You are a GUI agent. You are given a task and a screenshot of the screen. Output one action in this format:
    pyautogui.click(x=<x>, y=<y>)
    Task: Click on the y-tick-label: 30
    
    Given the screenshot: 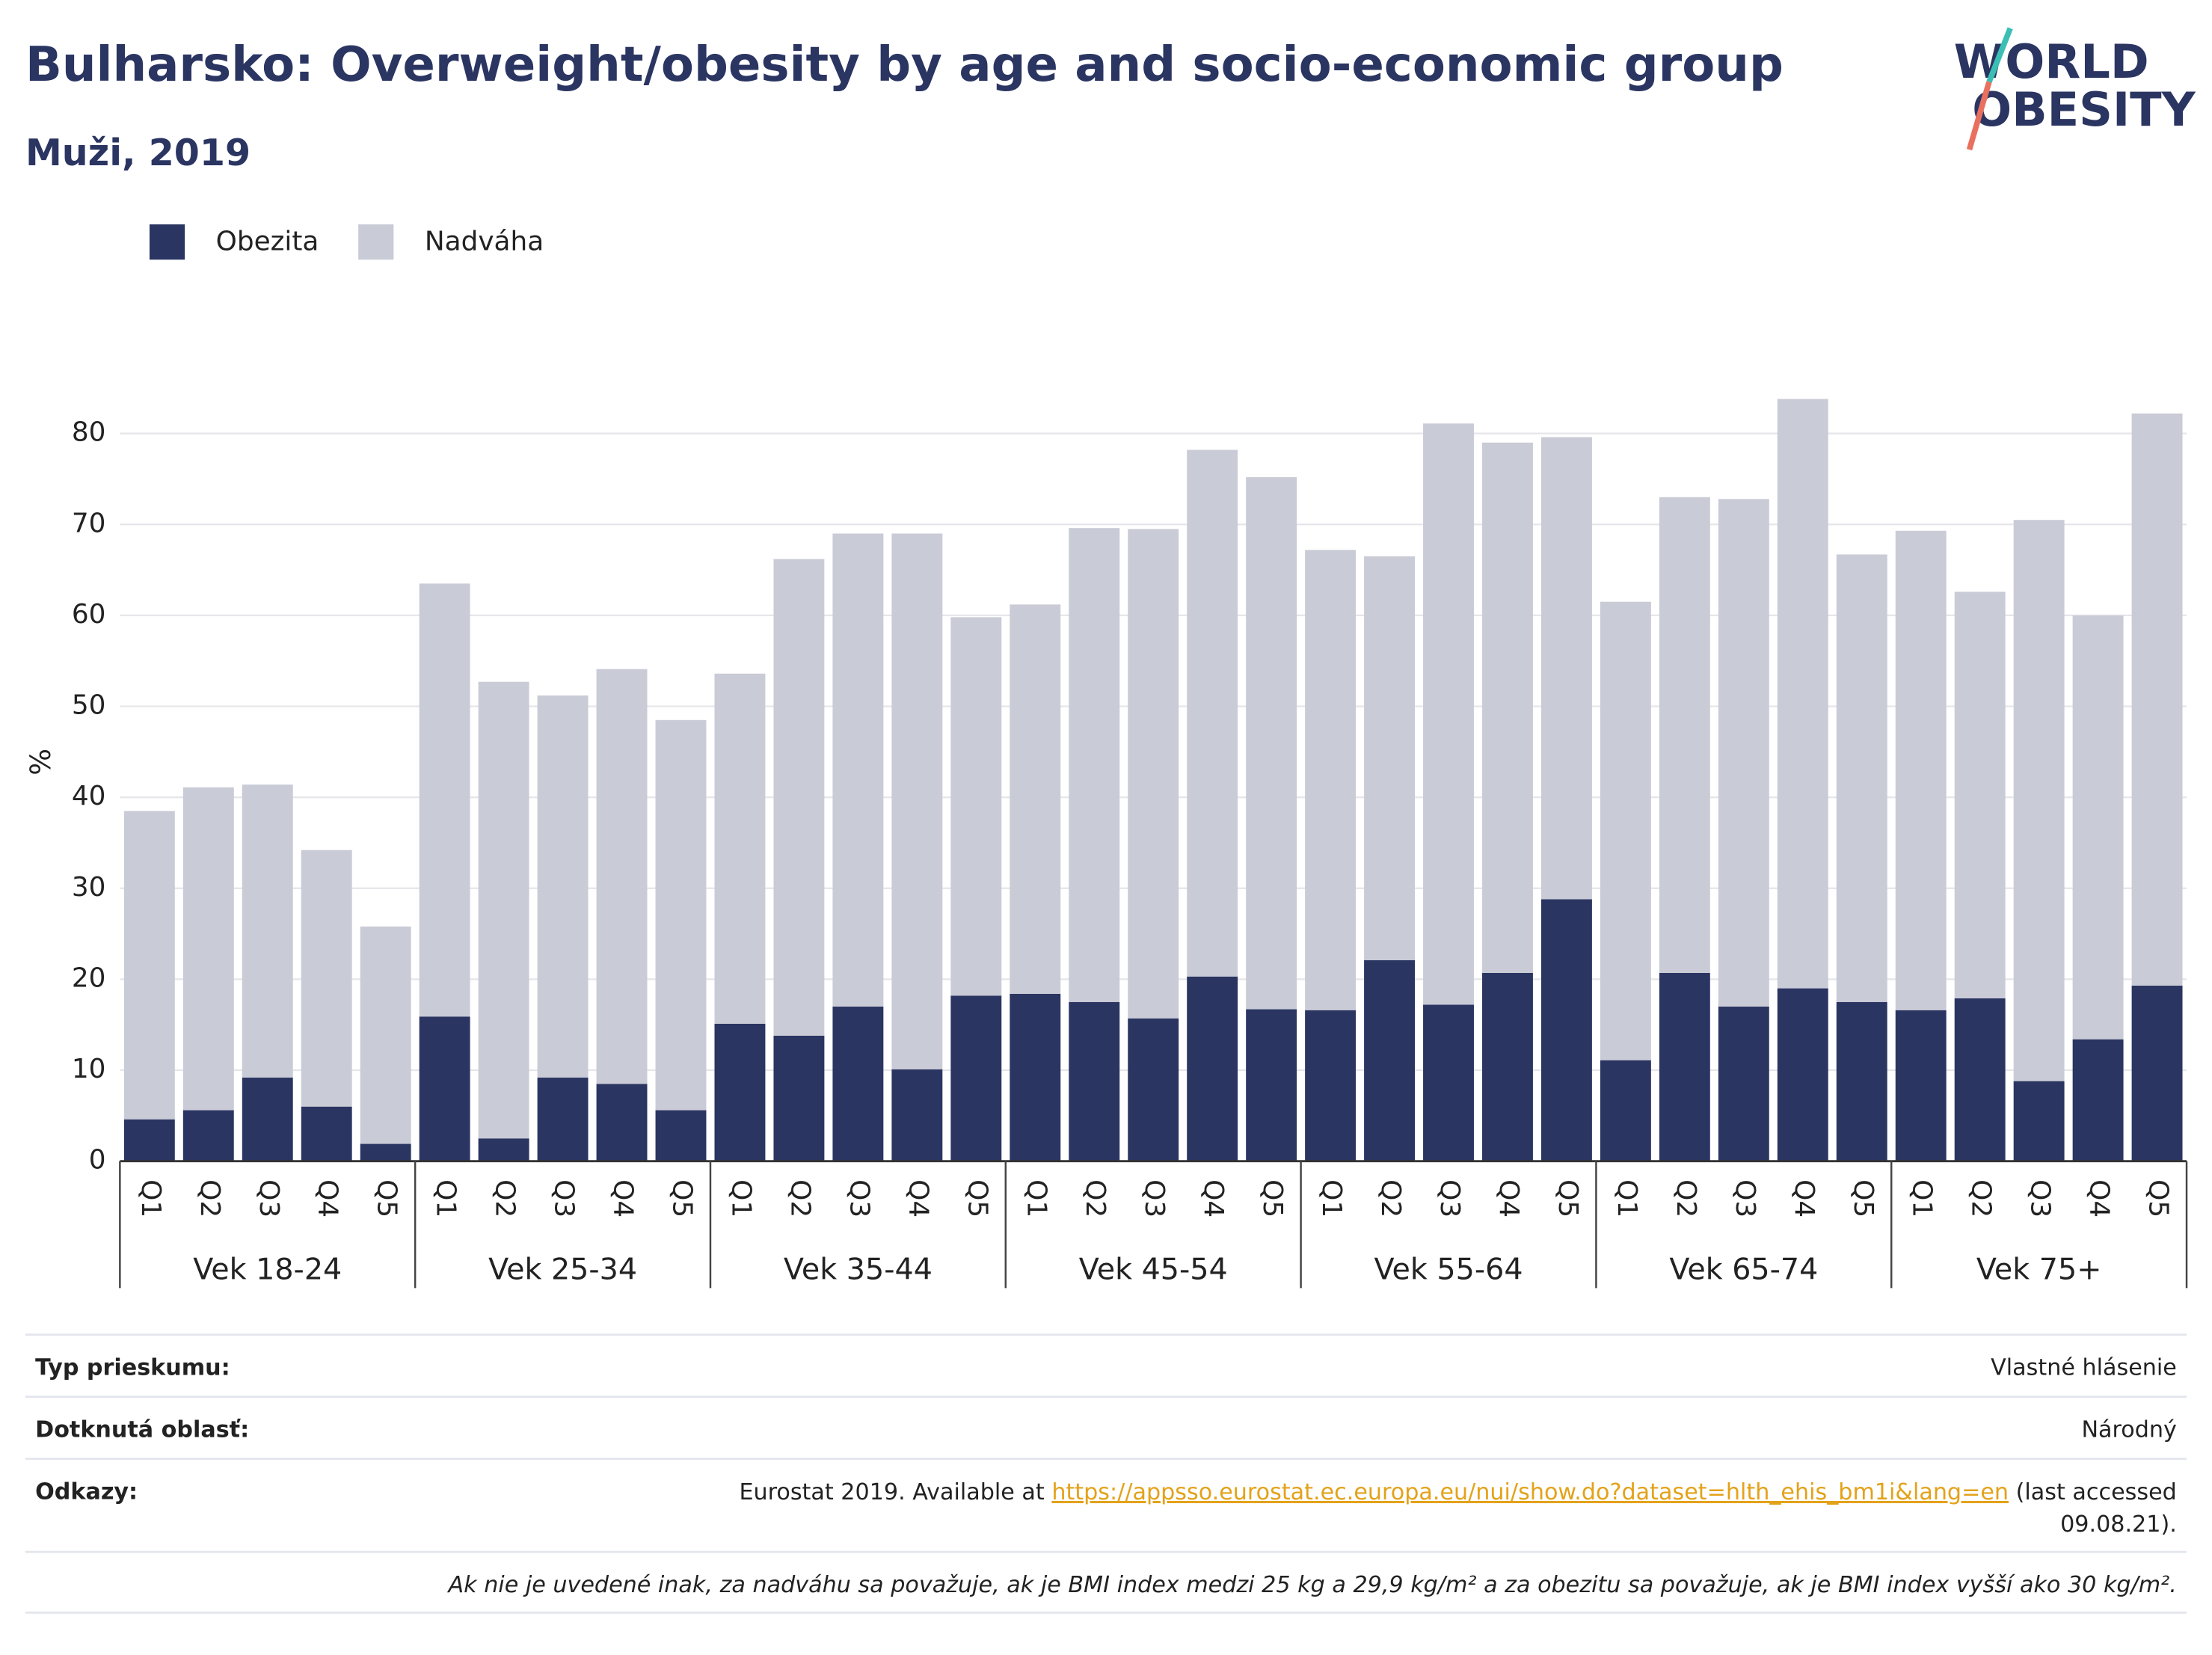 What is the action you would take?
    pyautogui.click(x=89, y=887)
    